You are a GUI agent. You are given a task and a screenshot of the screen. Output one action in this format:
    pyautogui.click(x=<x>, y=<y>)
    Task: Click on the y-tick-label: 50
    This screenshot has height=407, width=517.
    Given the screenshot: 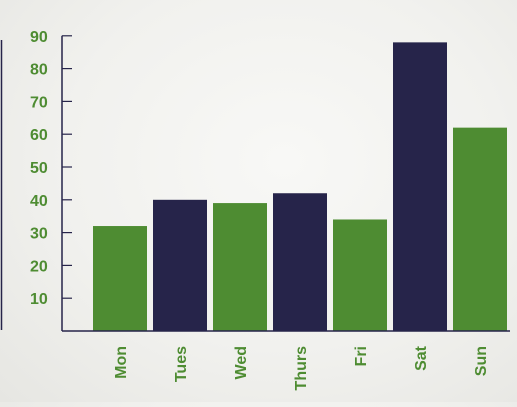 What is the action you would take?
    pyautogui.click(x=39, y=168)
    